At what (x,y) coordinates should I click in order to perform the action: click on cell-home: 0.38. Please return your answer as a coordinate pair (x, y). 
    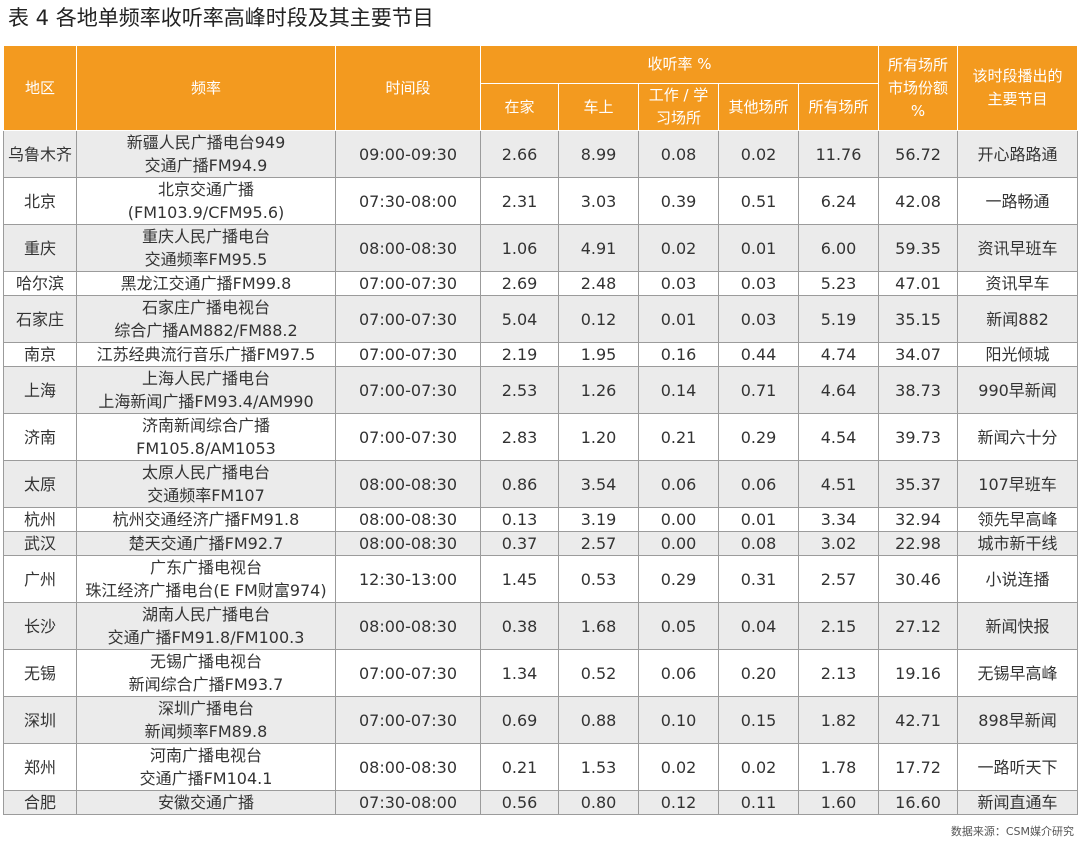
    Looking at the image, I should click on (519, 626).